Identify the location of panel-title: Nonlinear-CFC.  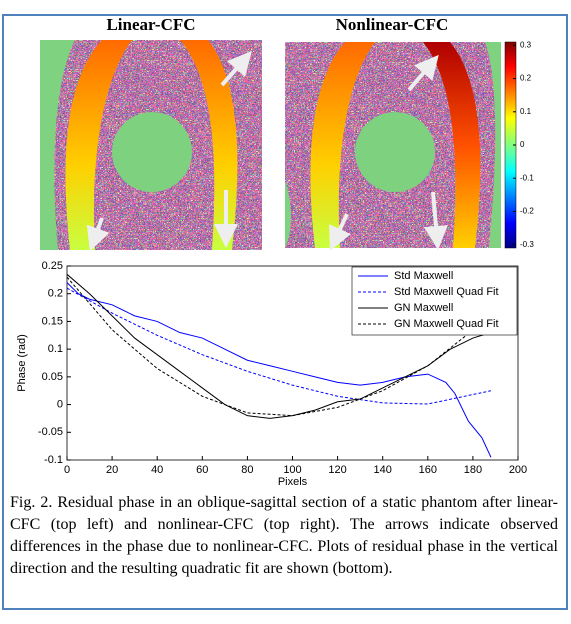
(392, 24).